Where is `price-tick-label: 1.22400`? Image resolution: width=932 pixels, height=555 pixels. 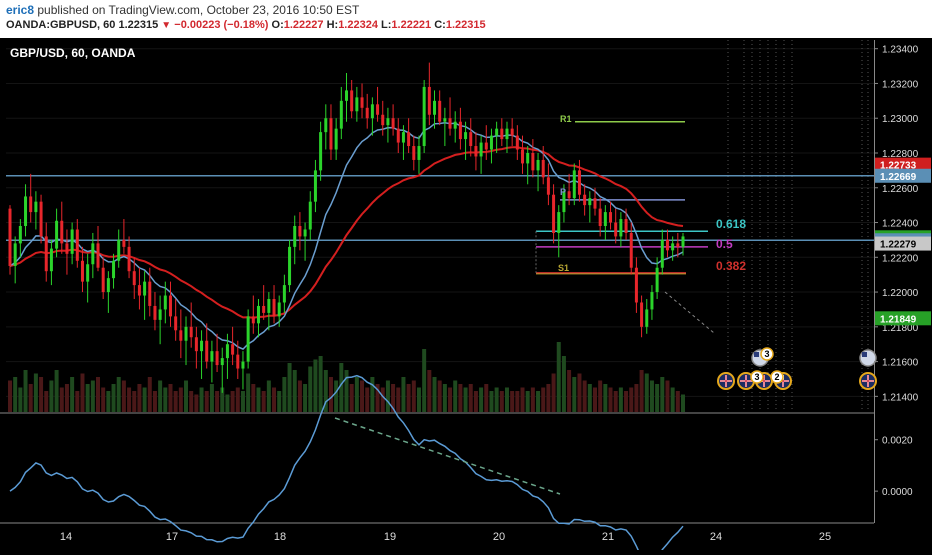
price-tick-label: 1.22400 is located at coordinates (900, 224).